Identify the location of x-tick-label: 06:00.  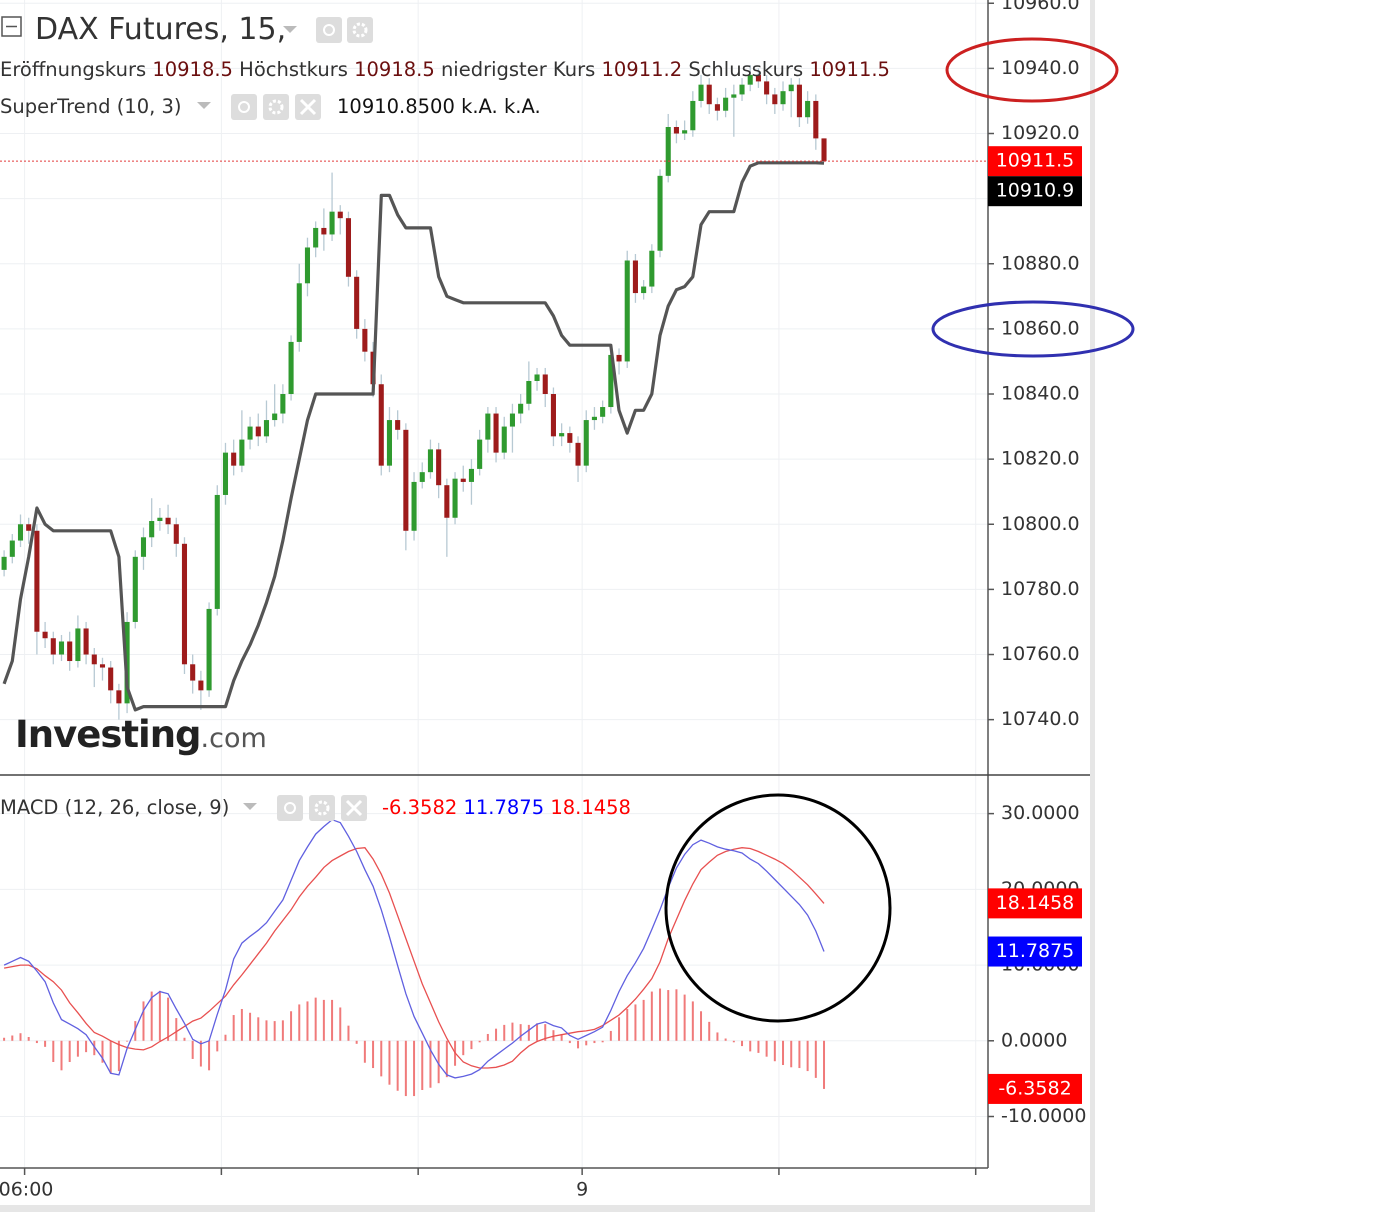
(26, 1190).